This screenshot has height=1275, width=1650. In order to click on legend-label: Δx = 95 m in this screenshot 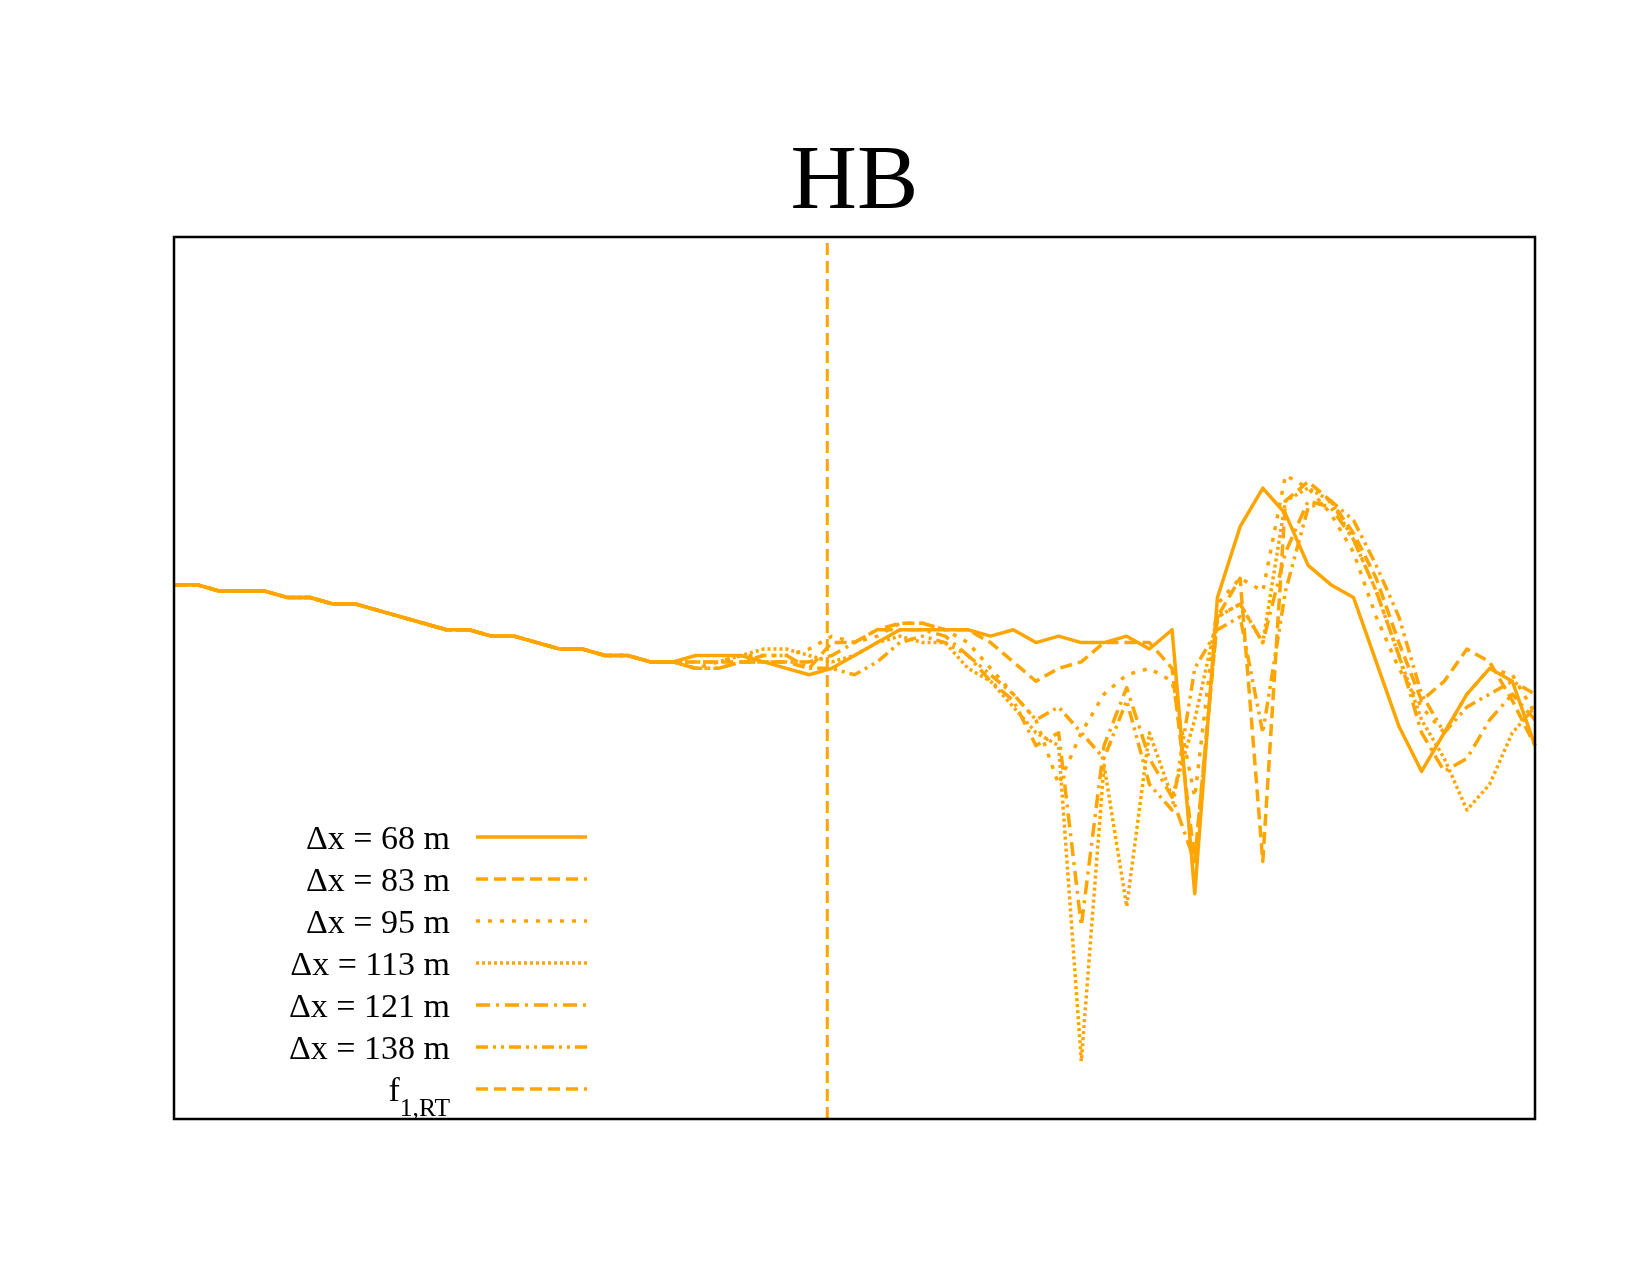, I will do `click(378, 921)`.